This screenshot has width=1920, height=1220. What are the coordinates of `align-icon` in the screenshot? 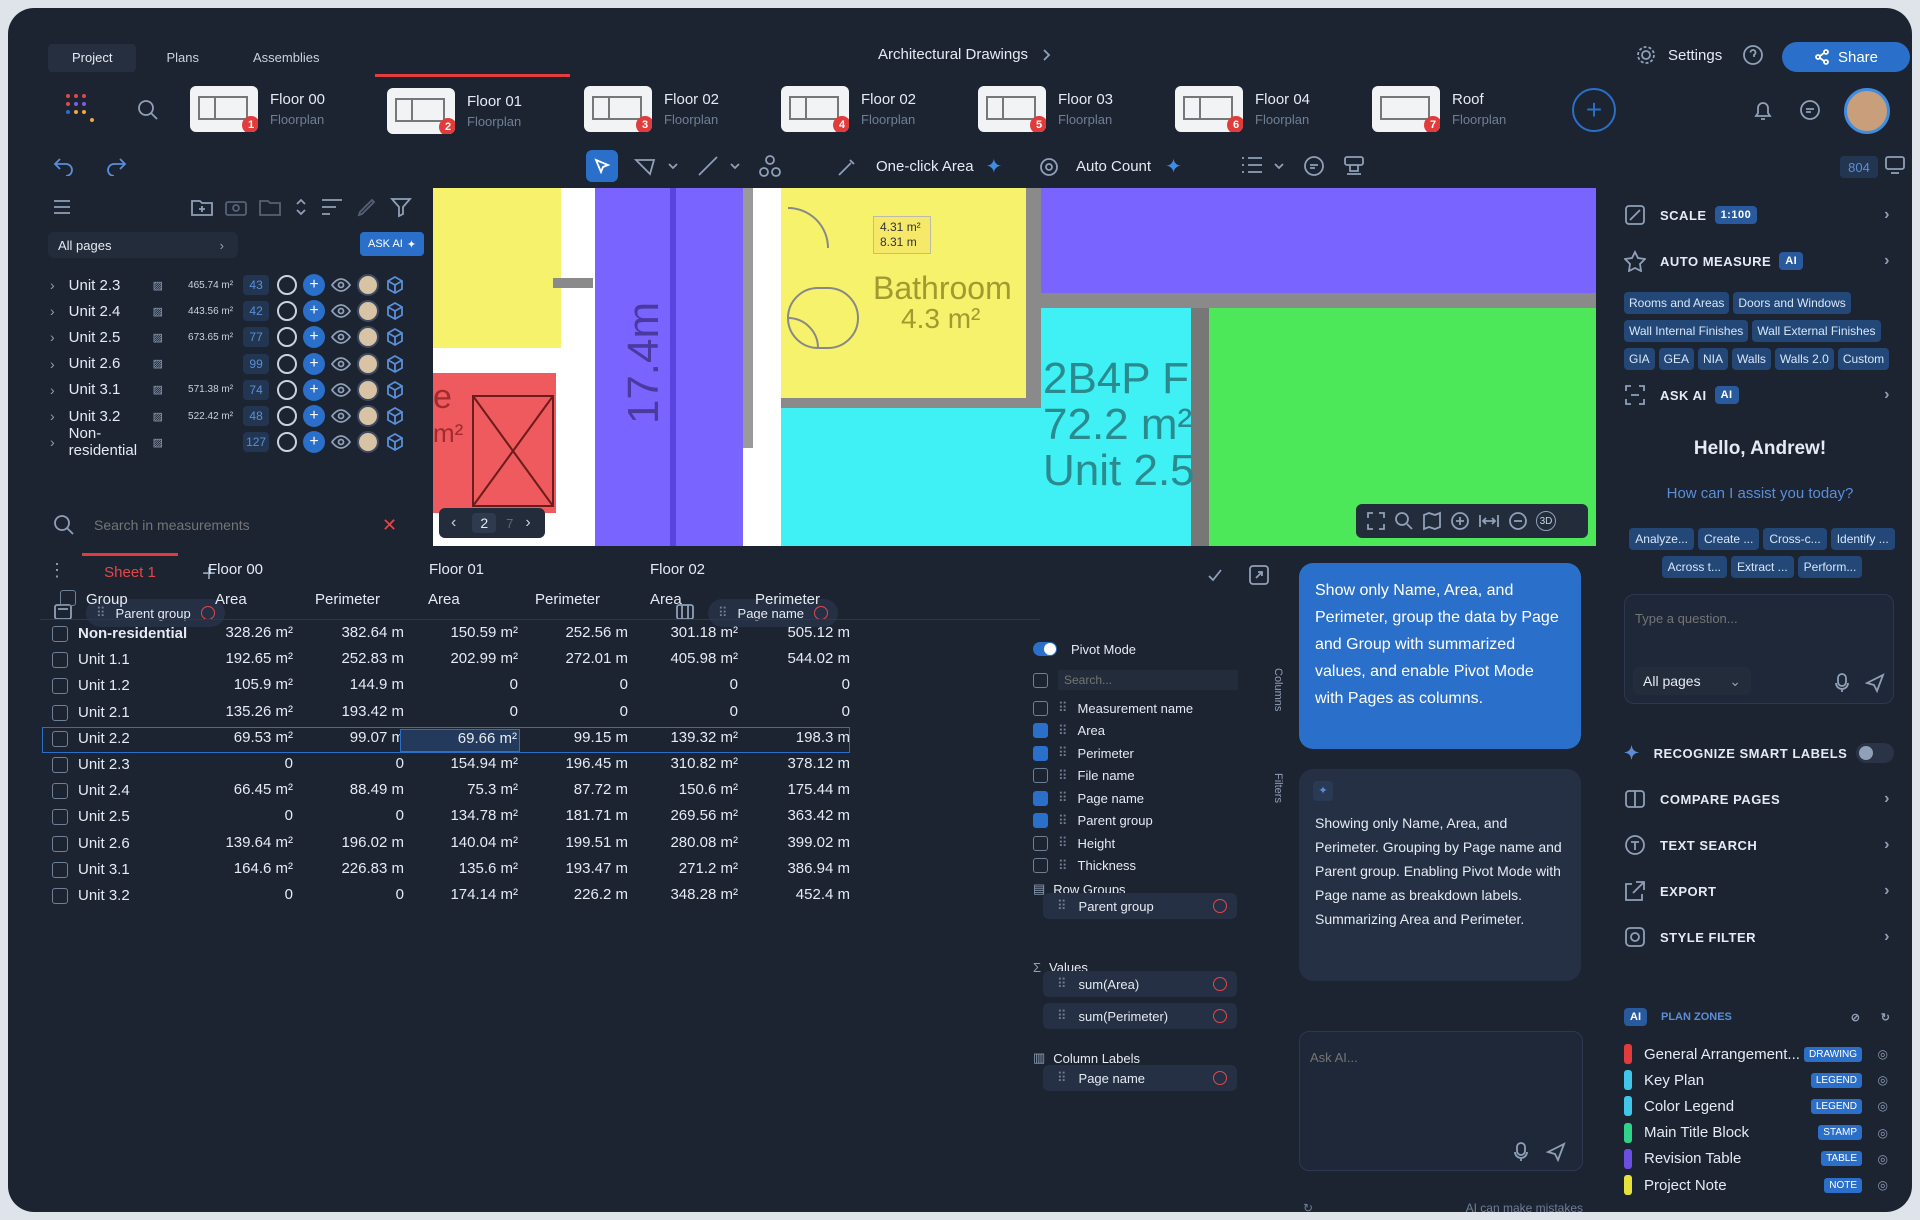 It's located at (332, 207).